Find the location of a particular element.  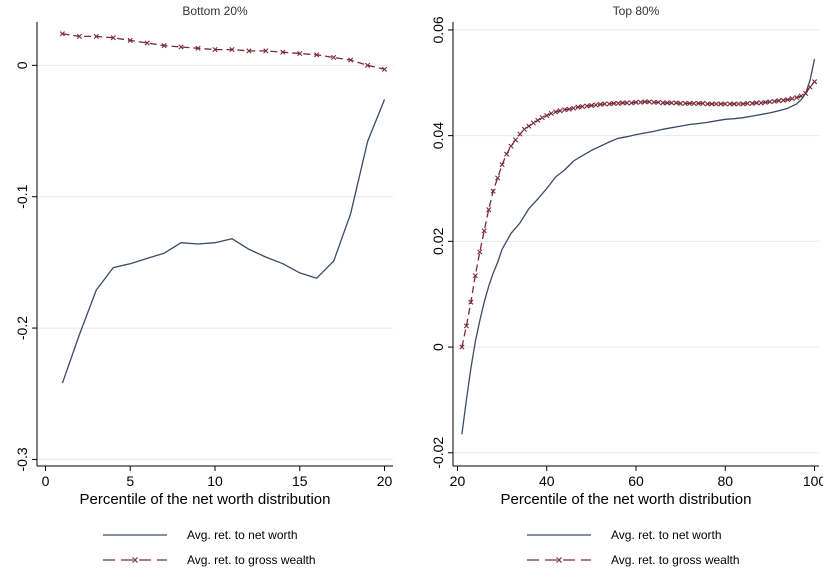

legend-label: Avg. ret. to gross wealth is located at coordinates (675, 560).